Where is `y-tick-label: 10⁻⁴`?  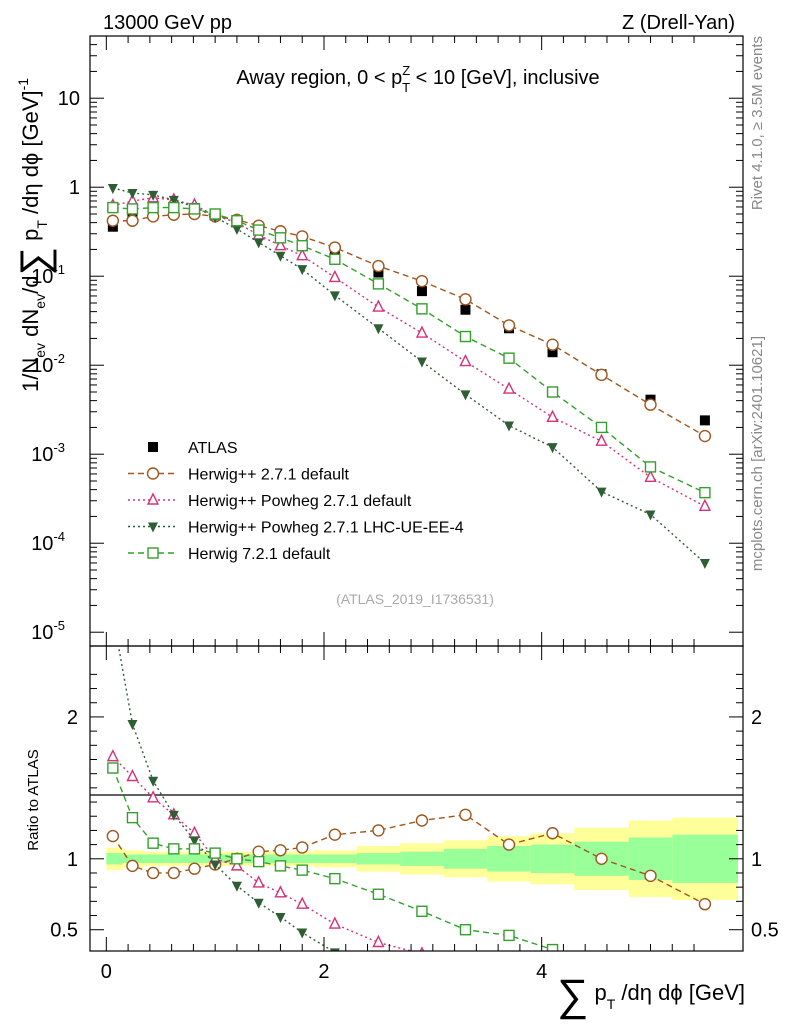
y-tick-label: 10⁻⁴ is located at coordinates (48, 542).